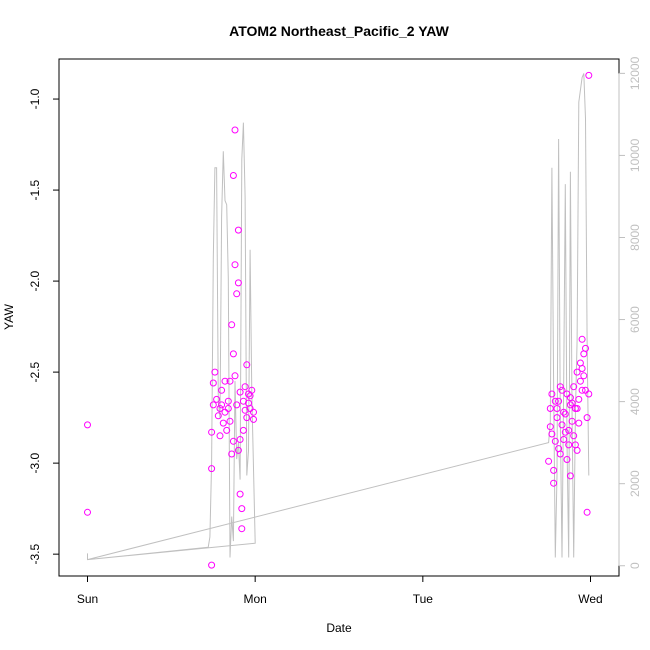 Image resolution: width=650 pixels, height=650 pixels. What do you see at coordinates (635, 73) in the screenshot?
I see `y2-tick-label: 12000` at bounding box center [635, 73].